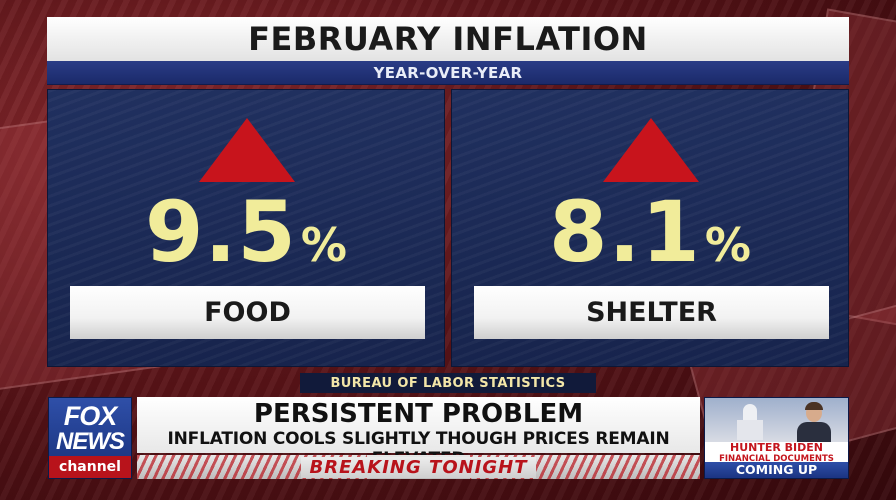 Image resolution: width=896 pixels, height=500 pixels. I want to click on stat-label-box: SHELTER, so click(651, 312).